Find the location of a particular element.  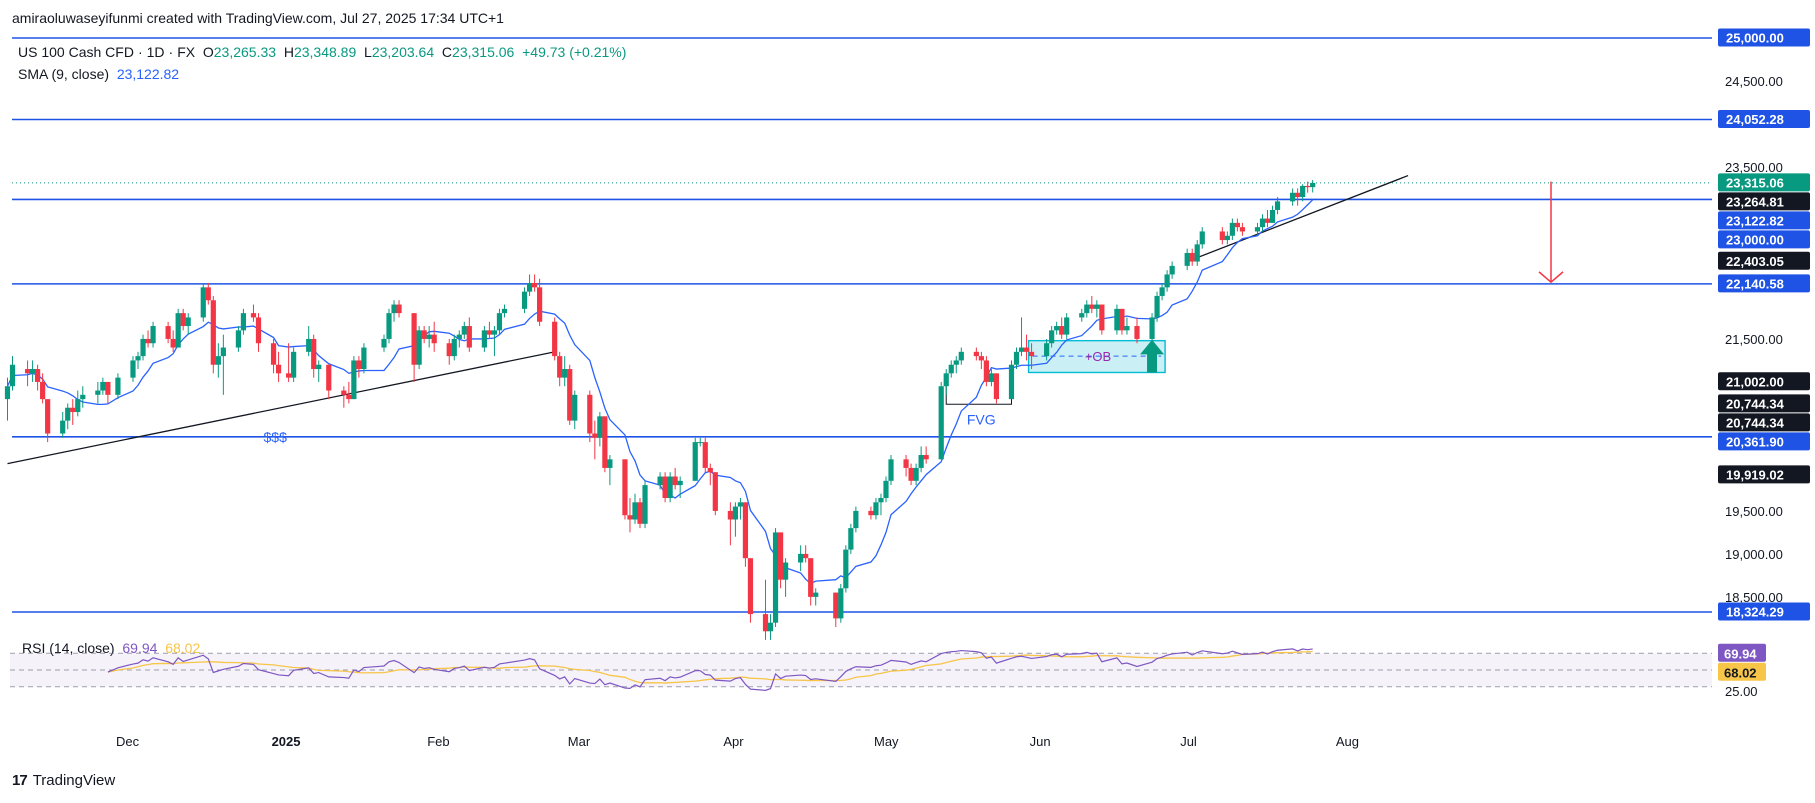

sma-legend: SMA (9, close) 23,122.82 is located at coordinates (98, 74).